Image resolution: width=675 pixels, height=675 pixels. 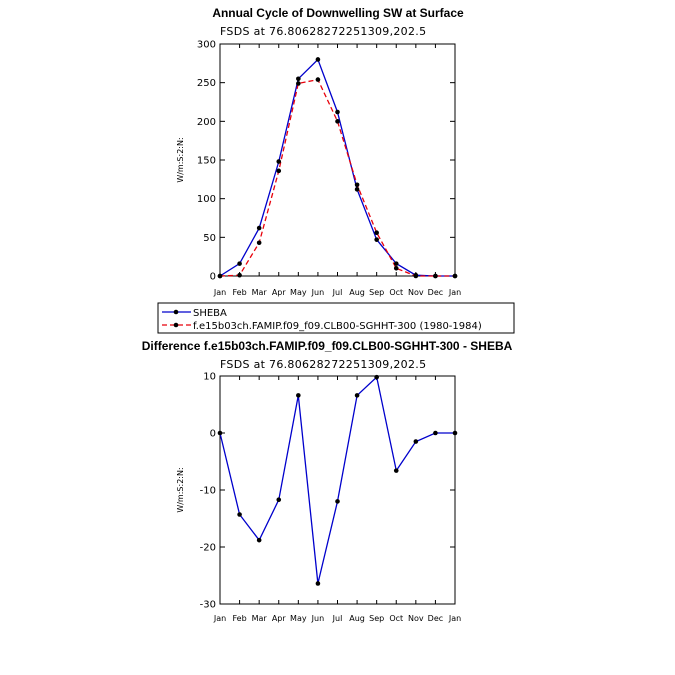 I want to click on bottom-x-tick-label: Aug, so click(x=357, y=618).